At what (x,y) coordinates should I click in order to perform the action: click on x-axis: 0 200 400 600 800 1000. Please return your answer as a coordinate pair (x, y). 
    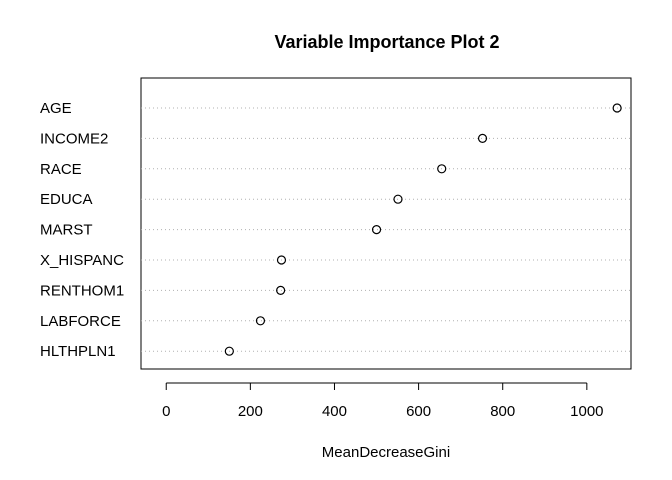
    Looking at the image, I should click on (383, 401).